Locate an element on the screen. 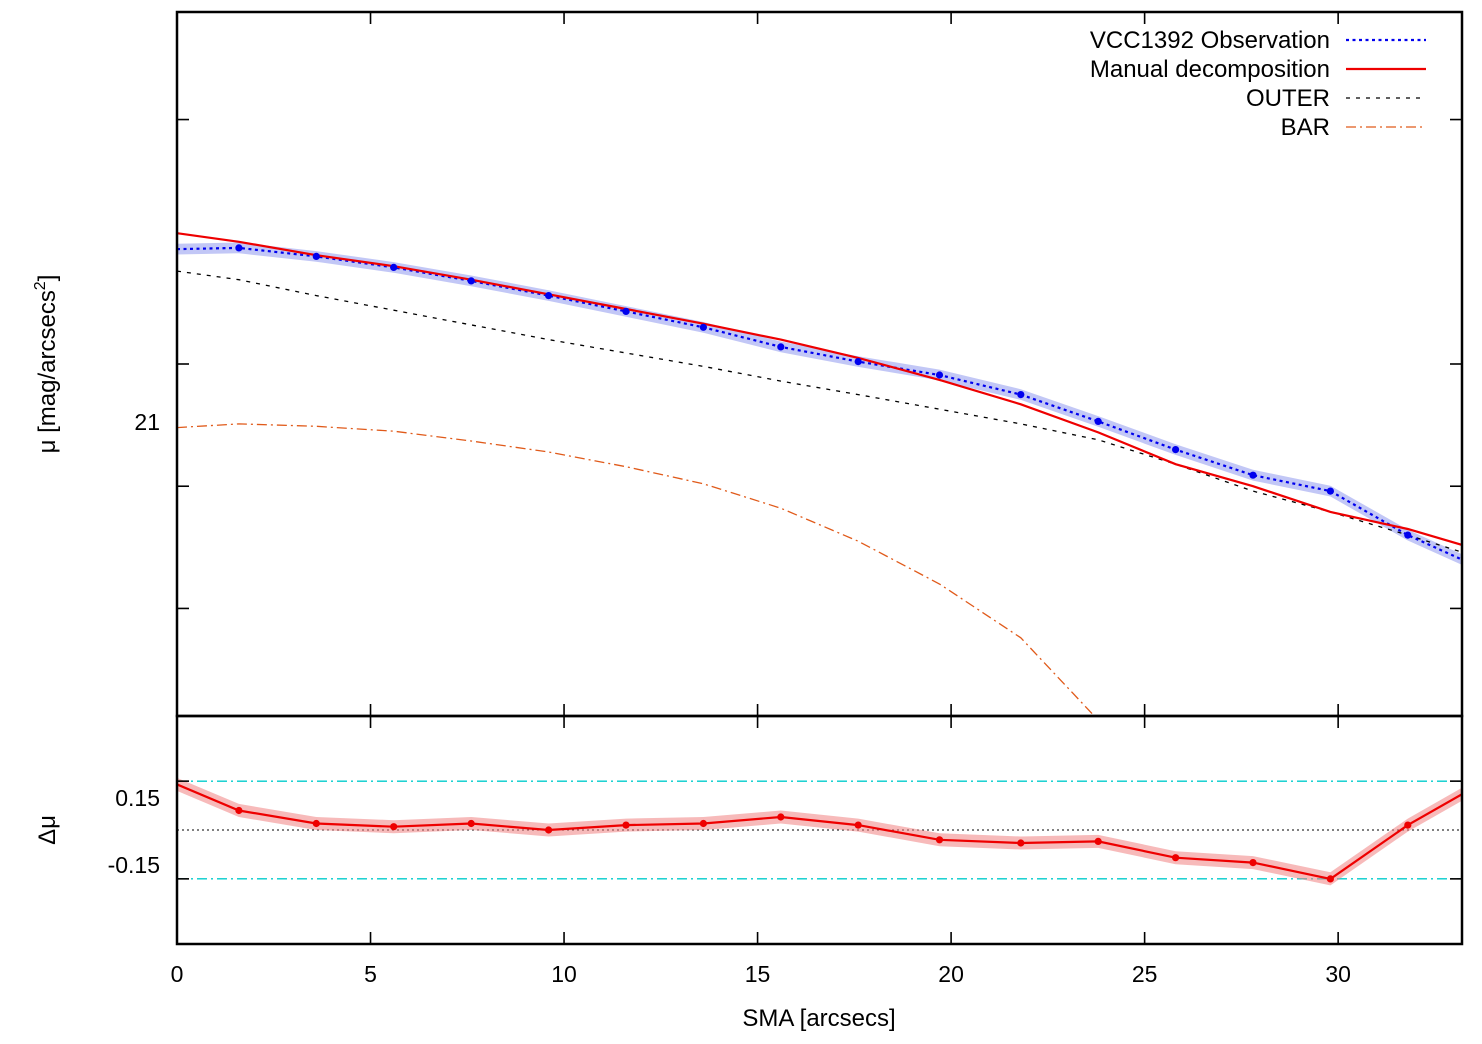 The width and height of the screenshot is (1482, 1044). y-axis-label-top: μ [mag/arcsecs2] is located at coordinates (46, 364).